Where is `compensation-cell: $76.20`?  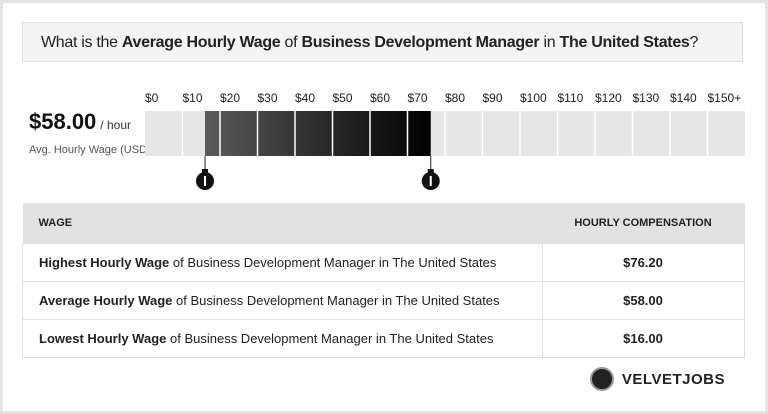
compensation-cell: $76.20 is located at coordinates (643, 262).